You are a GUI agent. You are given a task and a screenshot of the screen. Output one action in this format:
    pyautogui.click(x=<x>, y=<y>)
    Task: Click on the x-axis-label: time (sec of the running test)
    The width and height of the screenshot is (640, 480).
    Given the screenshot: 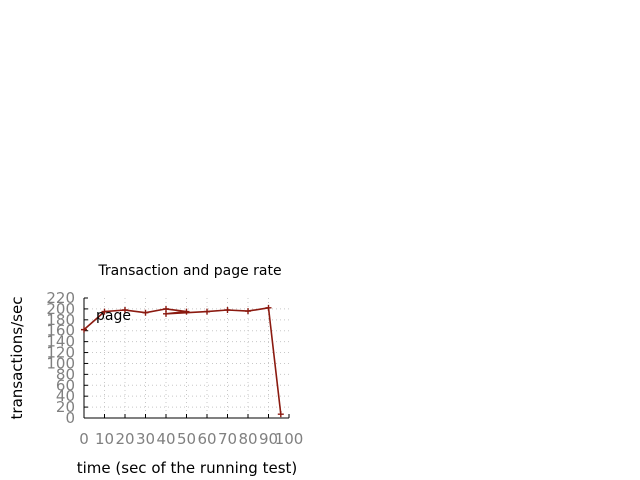 What is the action you would take?
    pyautogui.click(x=187, y=468)
    